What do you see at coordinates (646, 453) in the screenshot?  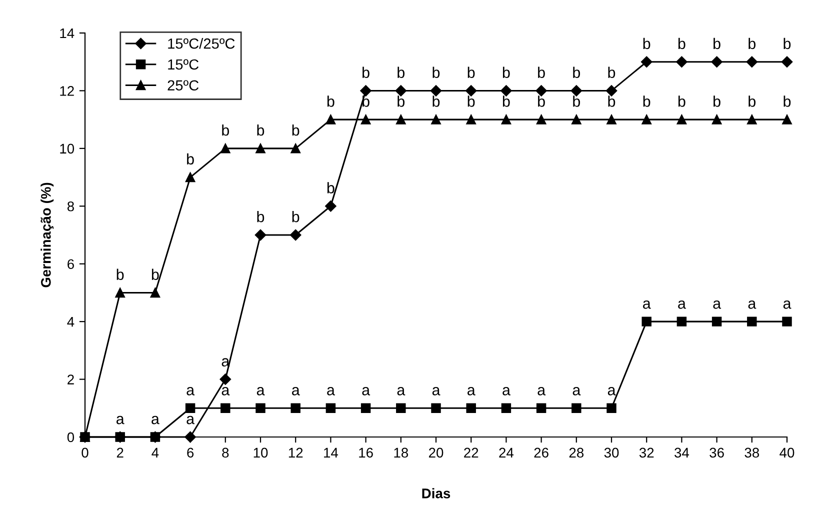 I see `x-tick-label: 32` at bounding box center [646, 453].